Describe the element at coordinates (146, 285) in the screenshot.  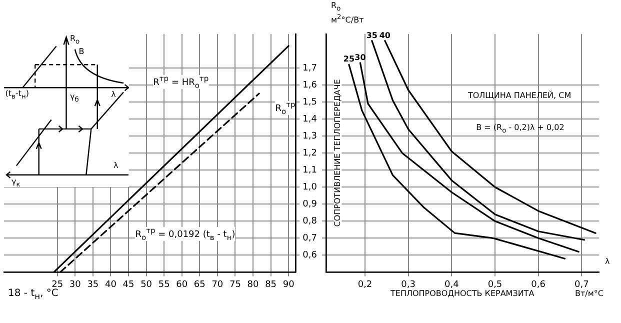
I see `x-tick-label: 50` at that location.